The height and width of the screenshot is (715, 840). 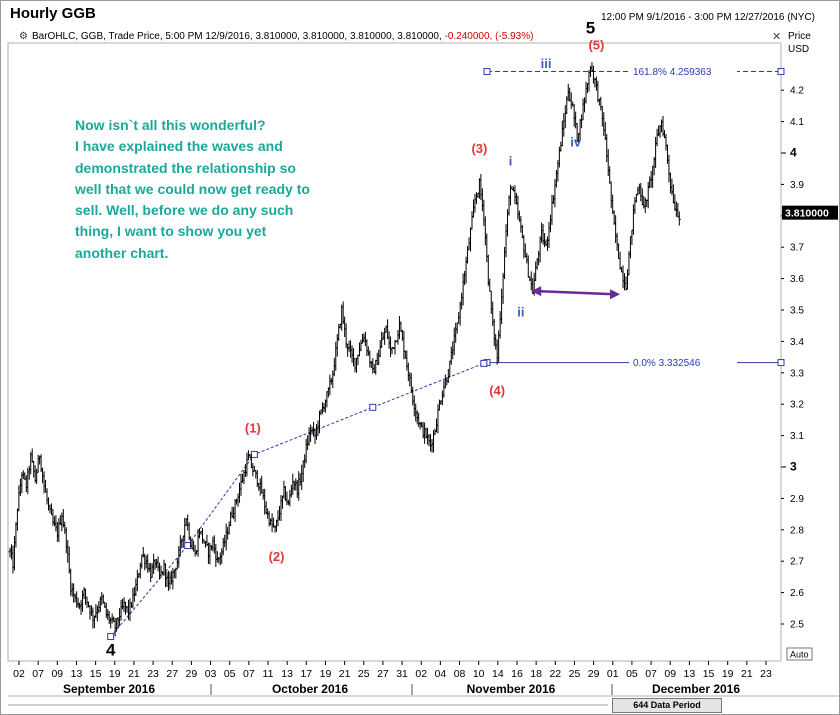 I want to click on x-month-label: September 2016, so click(x=109, y=689).